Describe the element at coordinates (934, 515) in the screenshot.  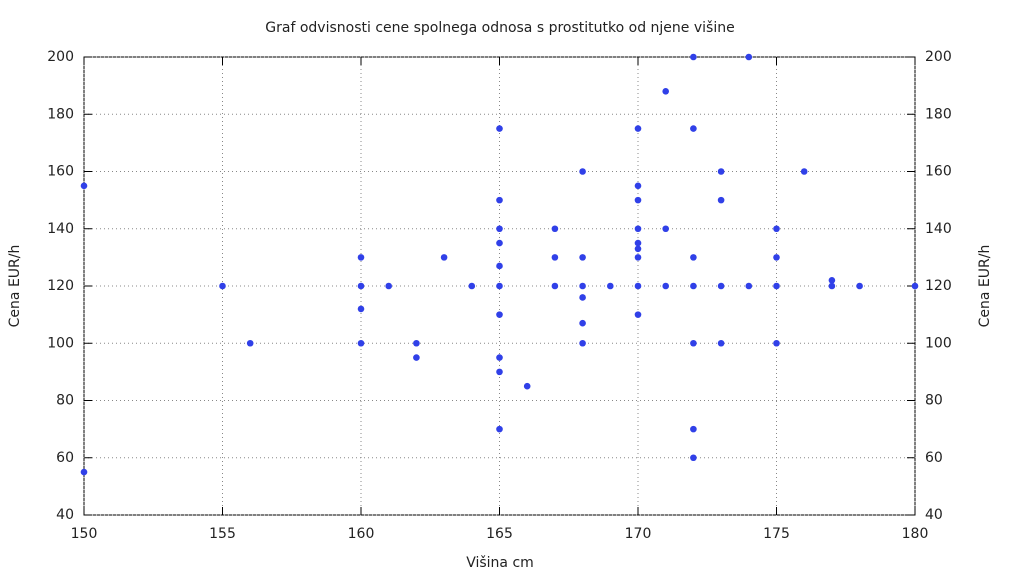
I see `y2-tick-label: 40` at that location.